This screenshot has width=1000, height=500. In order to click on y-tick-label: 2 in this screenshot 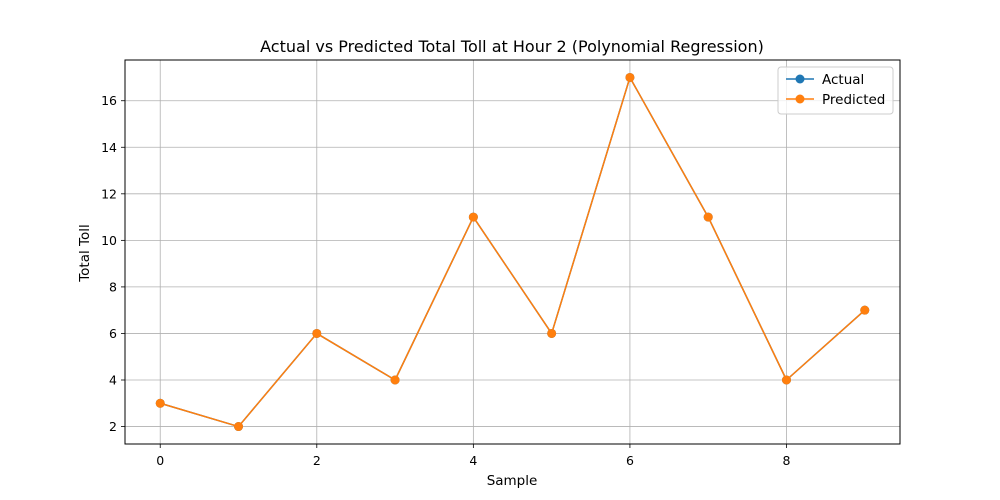, I will do `click(113, 426)`.